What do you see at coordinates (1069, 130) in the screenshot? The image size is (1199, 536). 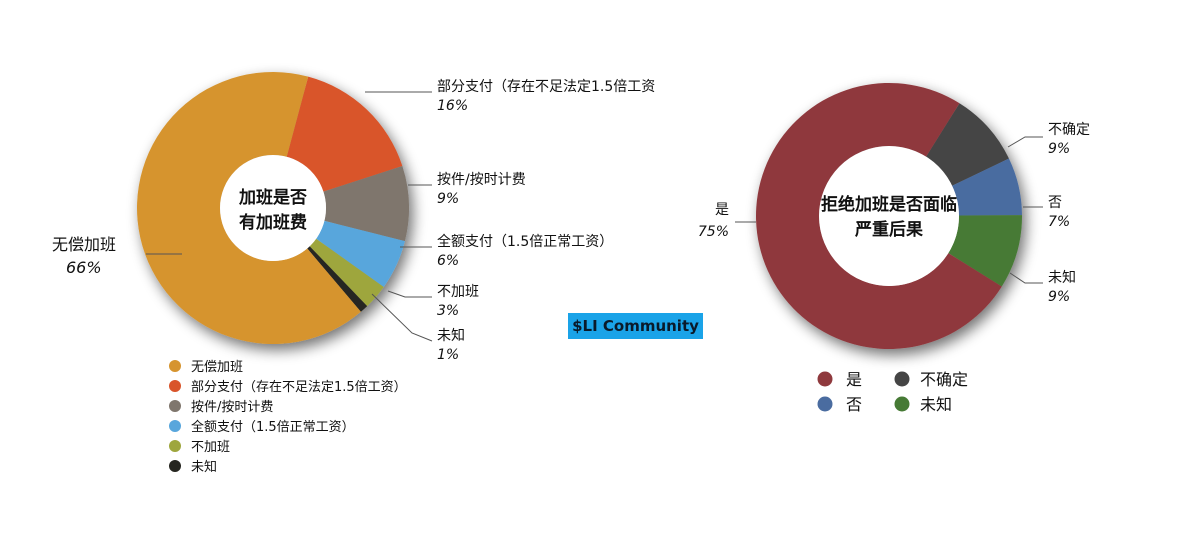 I see `slice-label: 不确定` at bounding box center [1069, 130].